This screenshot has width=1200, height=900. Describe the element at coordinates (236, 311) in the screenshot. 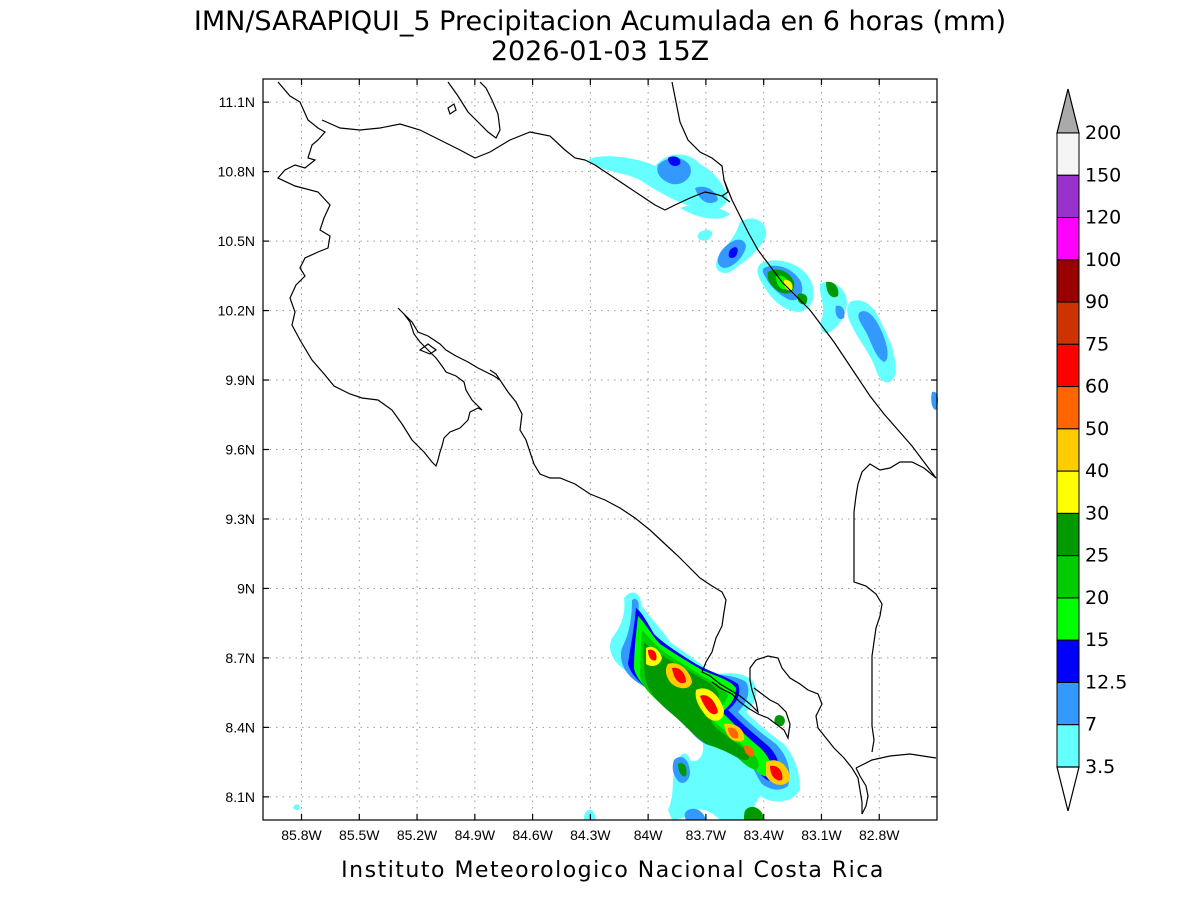

I see `lat-tick-label: 10.2N` at that location.